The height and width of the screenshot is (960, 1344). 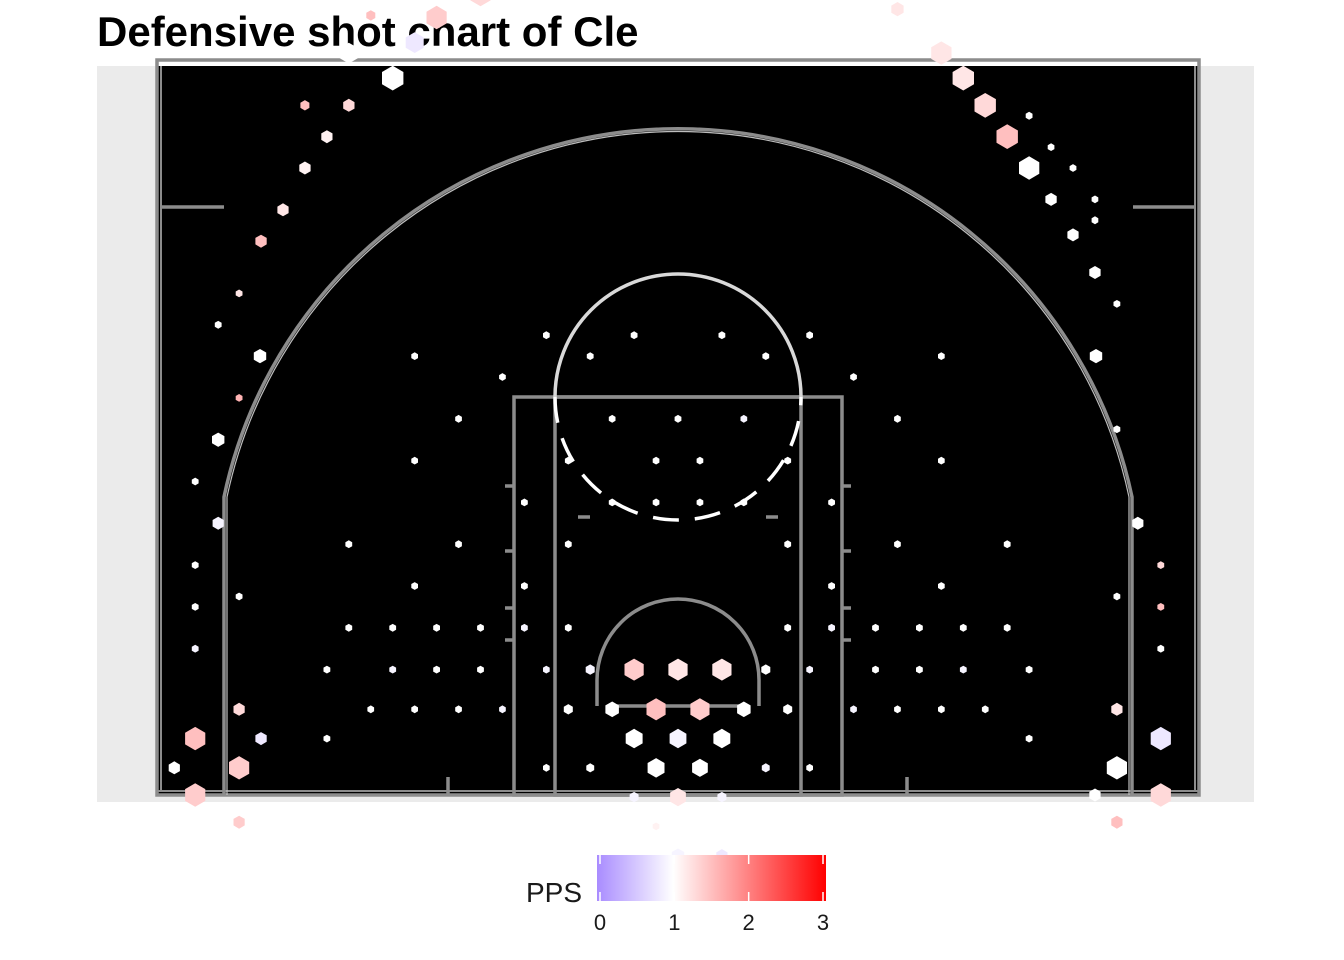 I want to click on legend-colorbar, so click(x=711, y=878).